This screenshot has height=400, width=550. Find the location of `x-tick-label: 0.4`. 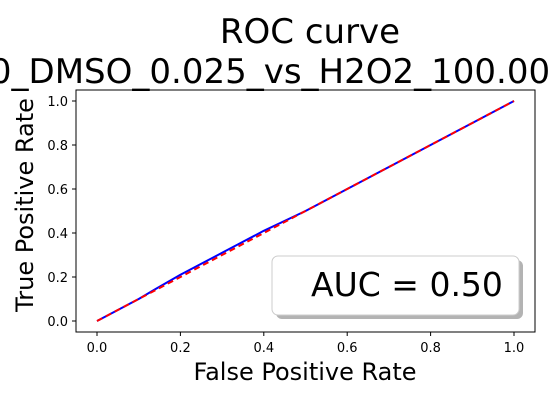

x-tick-label: 0.4 is located at coordinates (263, 348).